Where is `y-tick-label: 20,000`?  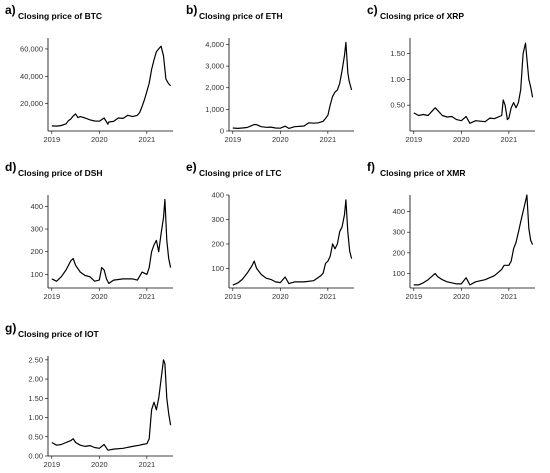
y-tick-label: 20,000 is located at coordinates (31, 103).